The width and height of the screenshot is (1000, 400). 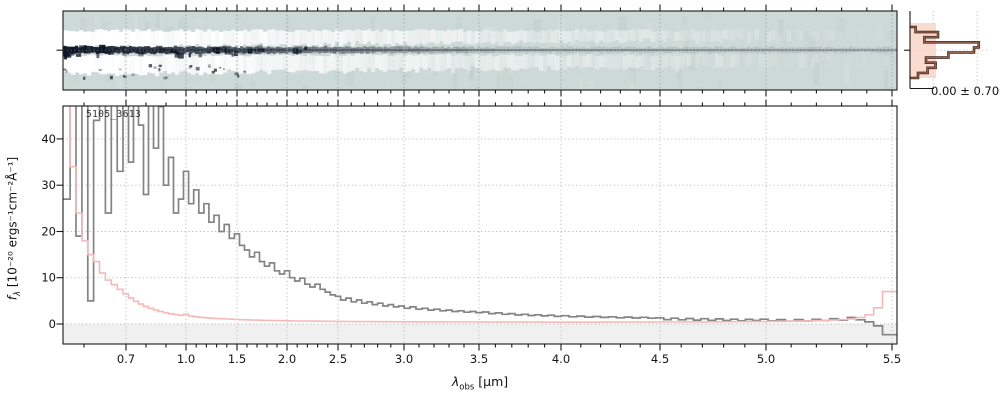 I want to click on y-axis-subscript: λ, so click(x=17, y=293).